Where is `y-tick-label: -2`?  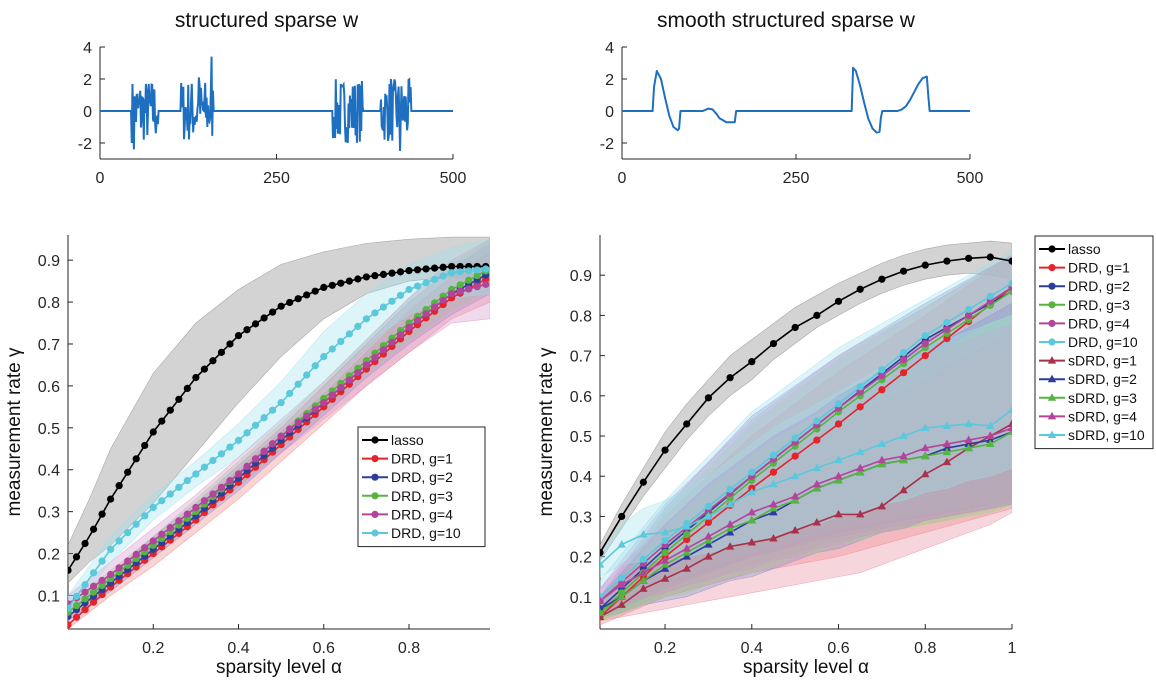 y-tick-label: -2 is located at coordinates (85, 144).